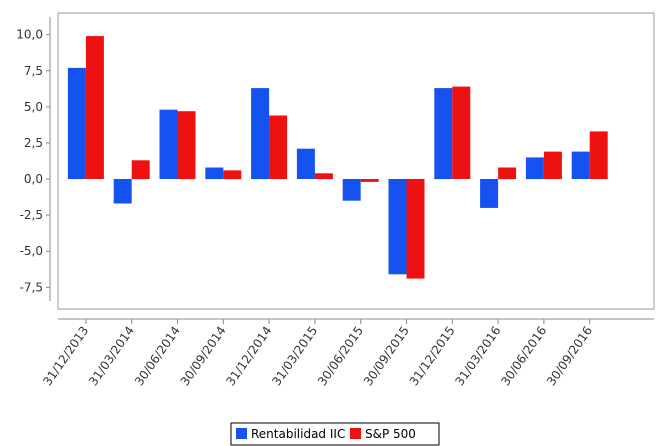  Describe the element at coordinates (33, 71) in the screenshot. I see `y-tick-label: 7,5` at that location.